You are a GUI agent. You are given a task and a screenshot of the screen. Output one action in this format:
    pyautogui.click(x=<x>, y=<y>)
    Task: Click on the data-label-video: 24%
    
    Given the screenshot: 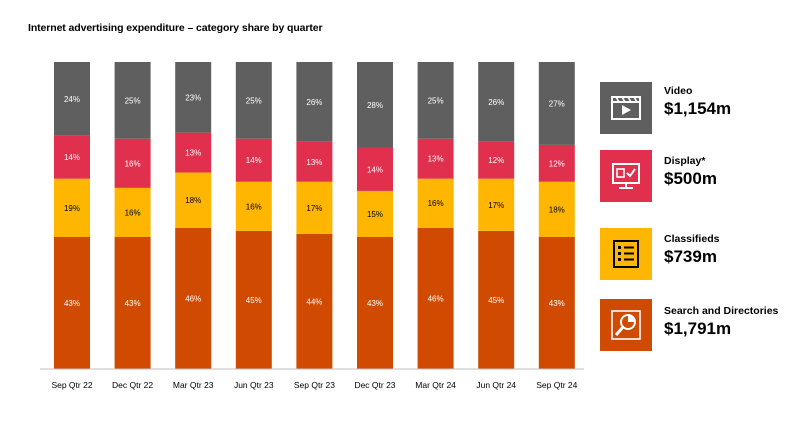 What is the action you would take?
    pyautogui.click(x=72, y=99)
    